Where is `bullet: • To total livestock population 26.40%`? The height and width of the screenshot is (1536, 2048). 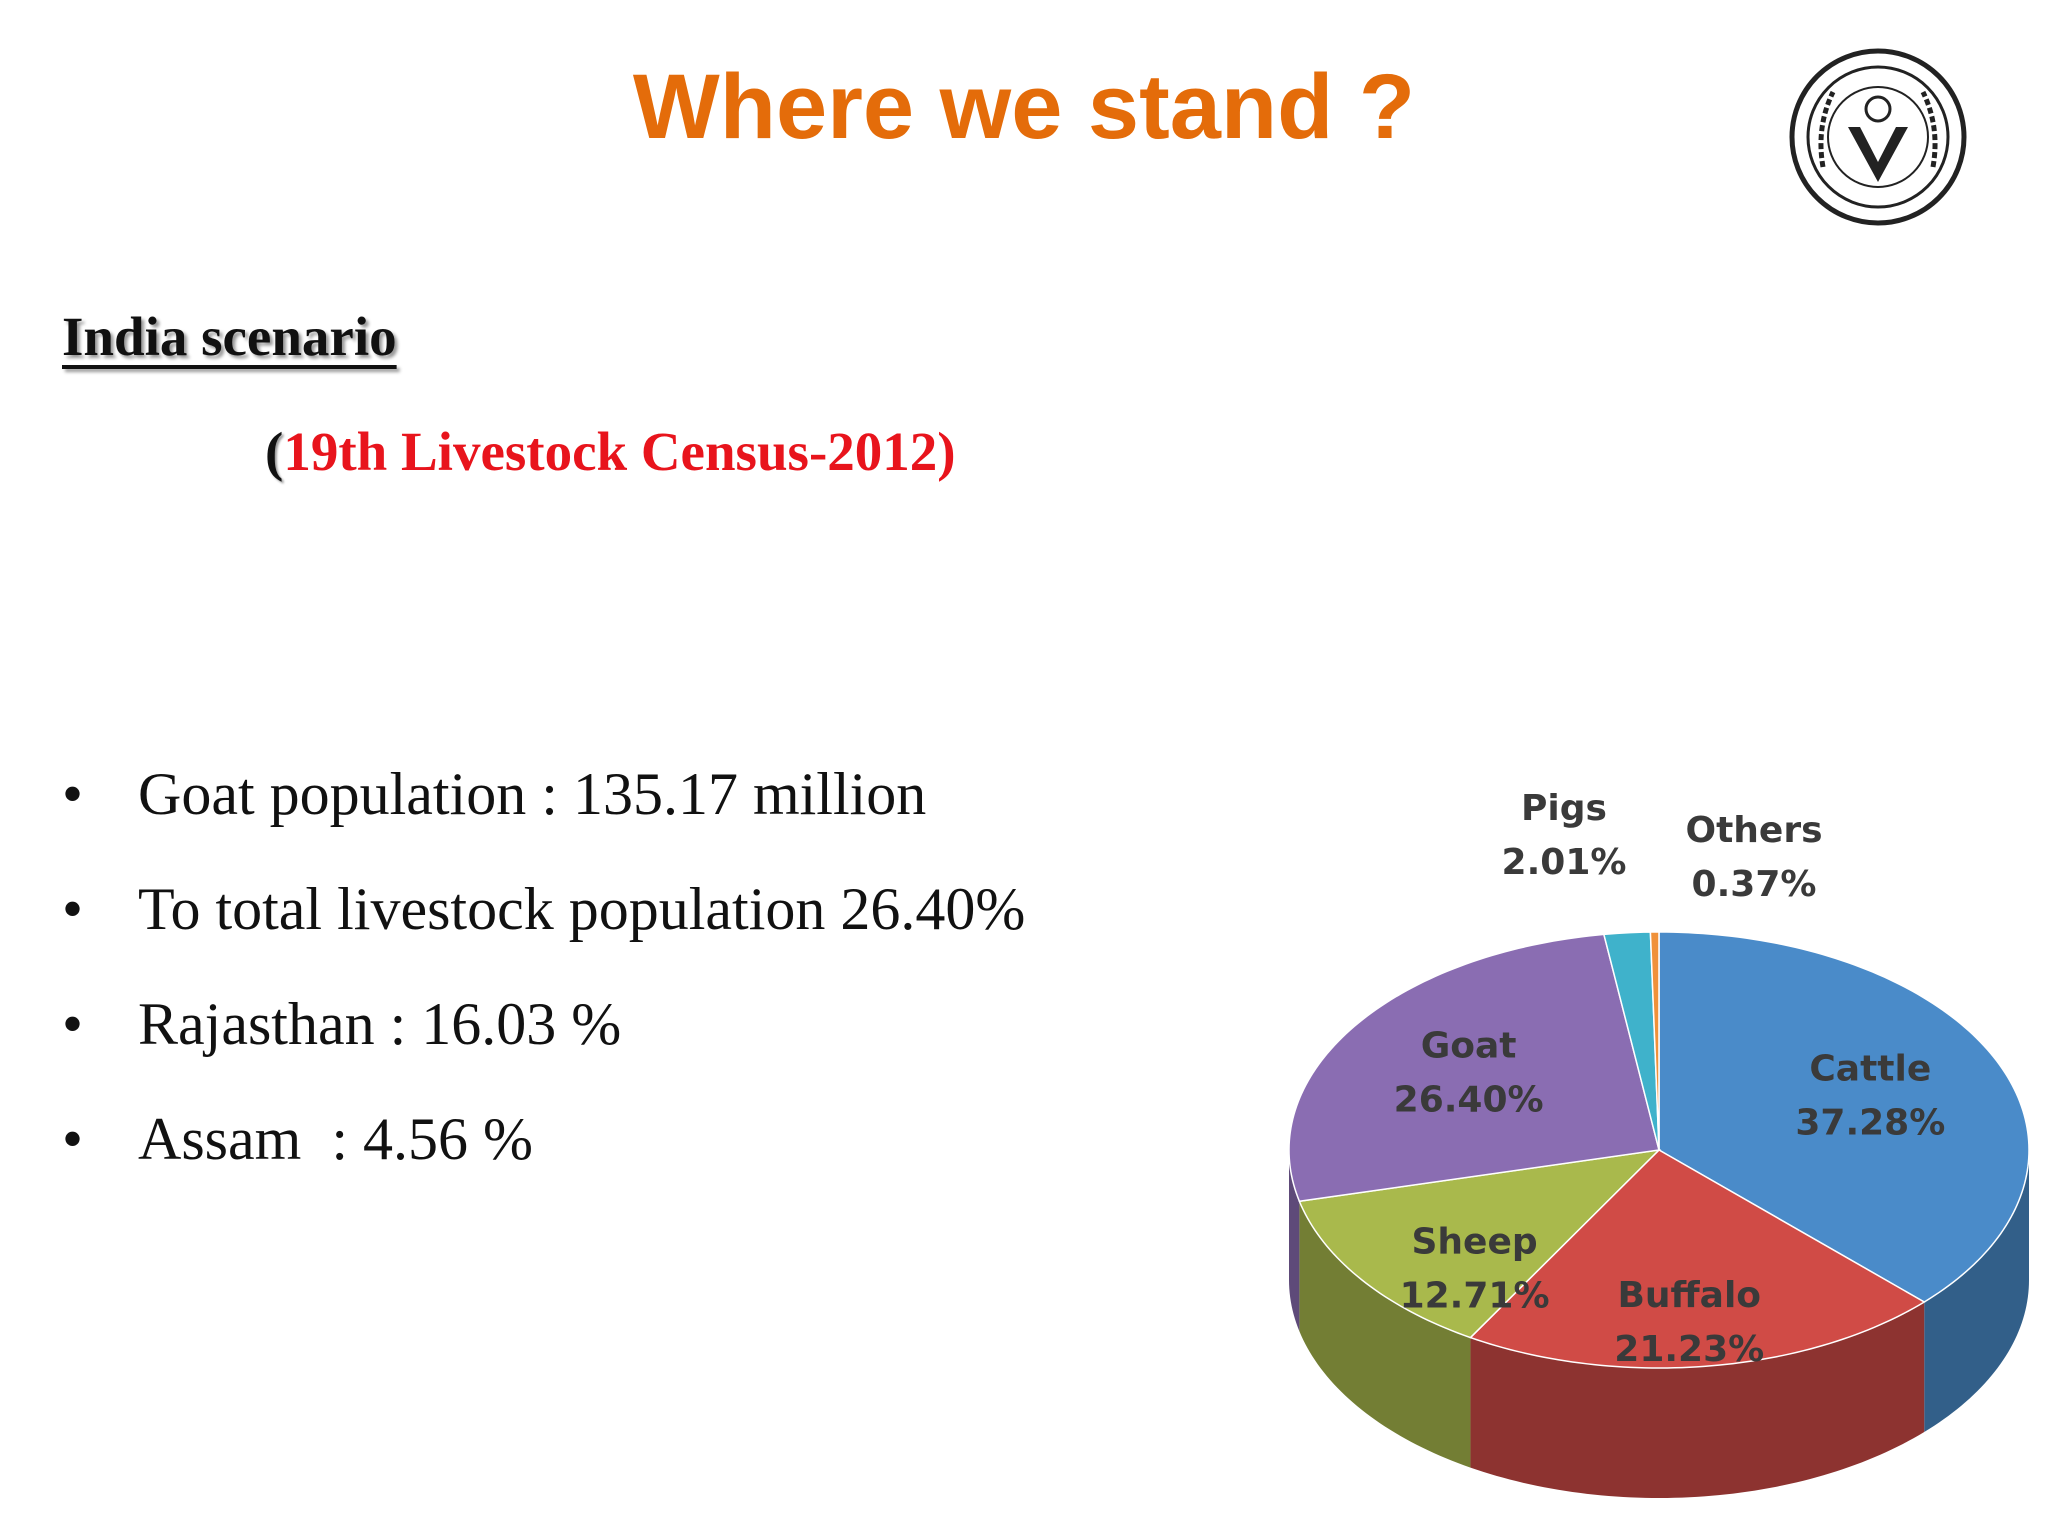 bullet: • To total livestock population 26.40% is located at coordinates (543, 909).